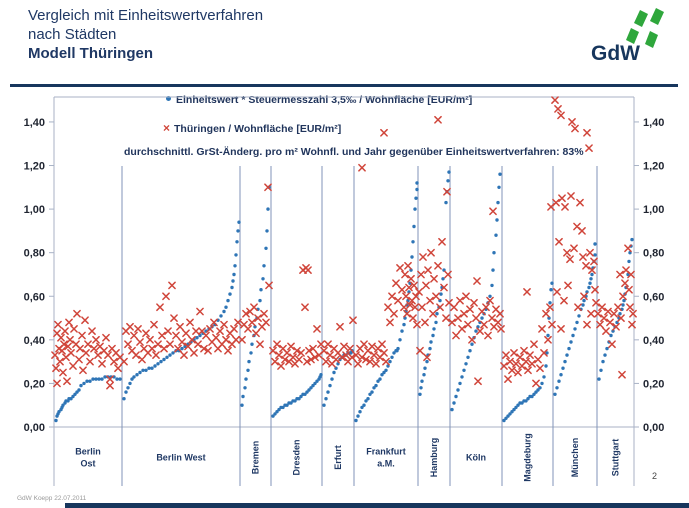  Describe the element at coordinates (90, 53) in the screenshot. I see `title-line-3: Modell Thüringen` at that location.